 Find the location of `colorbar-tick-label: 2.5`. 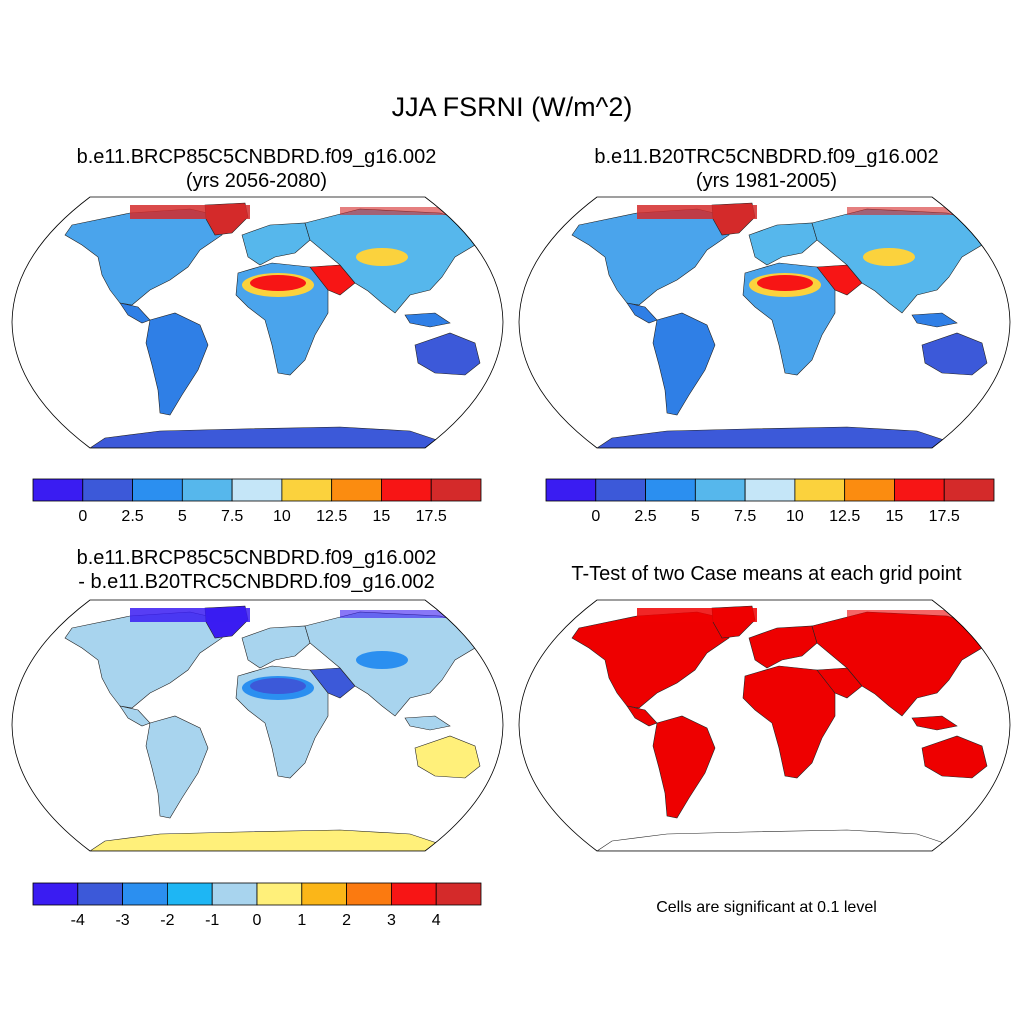

colorbar-tick-label: 2.5 is located at coordinates (132, 516).